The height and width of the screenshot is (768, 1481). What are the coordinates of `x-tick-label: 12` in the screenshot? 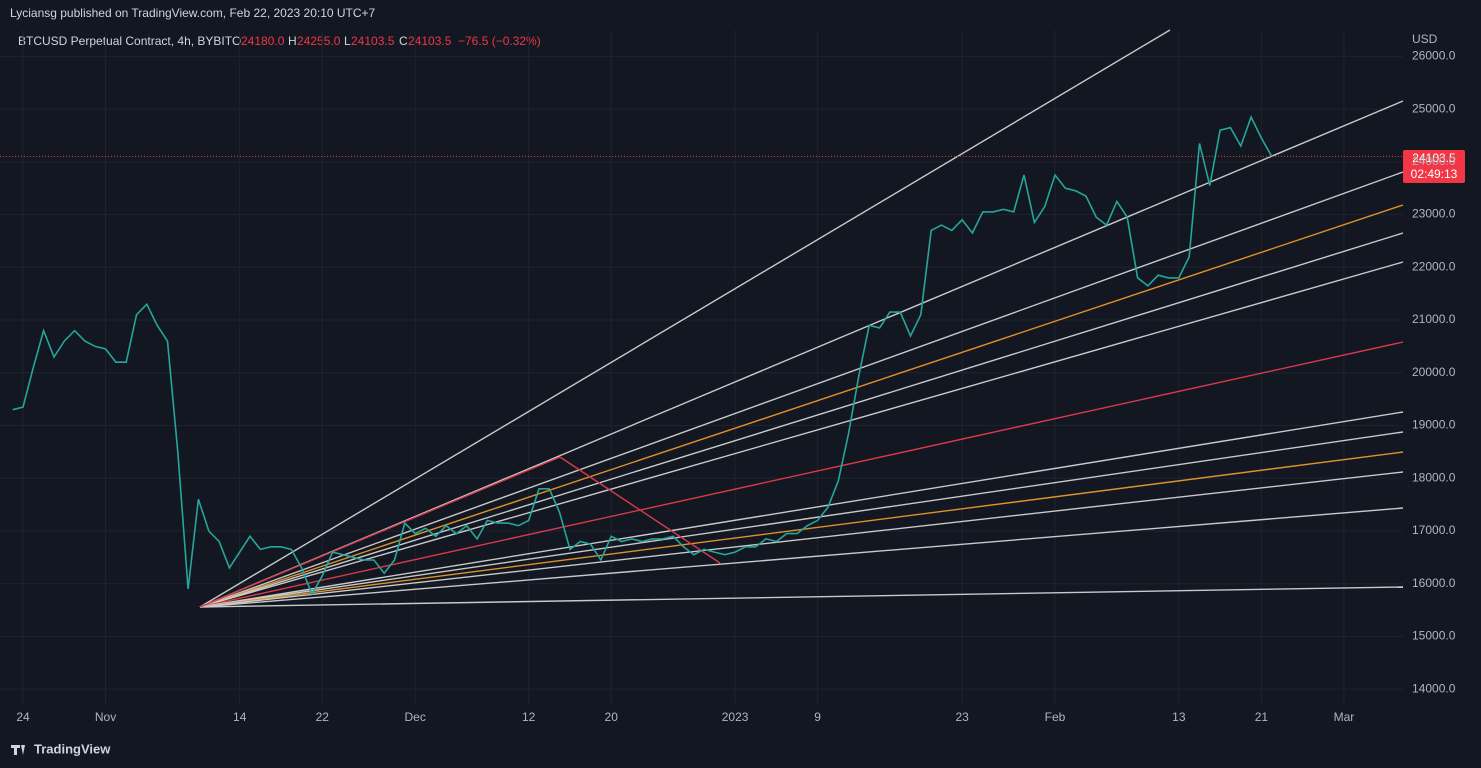 It's located at (529, 717).